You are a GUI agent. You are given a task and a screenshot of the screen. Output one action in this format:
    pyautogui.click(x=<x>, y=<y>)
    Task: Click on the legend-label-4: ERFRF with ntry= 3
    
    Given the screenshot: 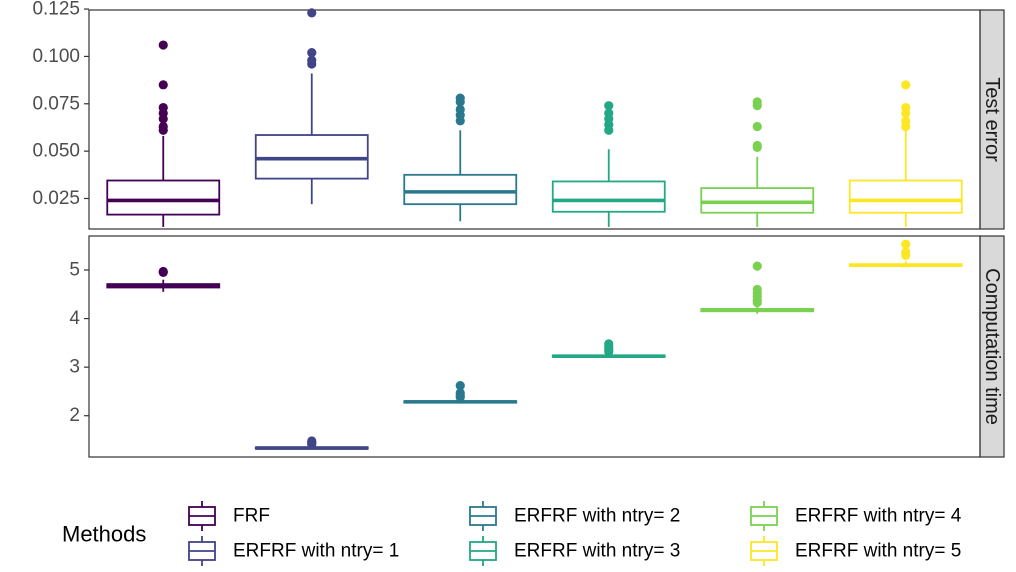 What is the action you would take?
    pyautogui.click(x=597, y=551)
    